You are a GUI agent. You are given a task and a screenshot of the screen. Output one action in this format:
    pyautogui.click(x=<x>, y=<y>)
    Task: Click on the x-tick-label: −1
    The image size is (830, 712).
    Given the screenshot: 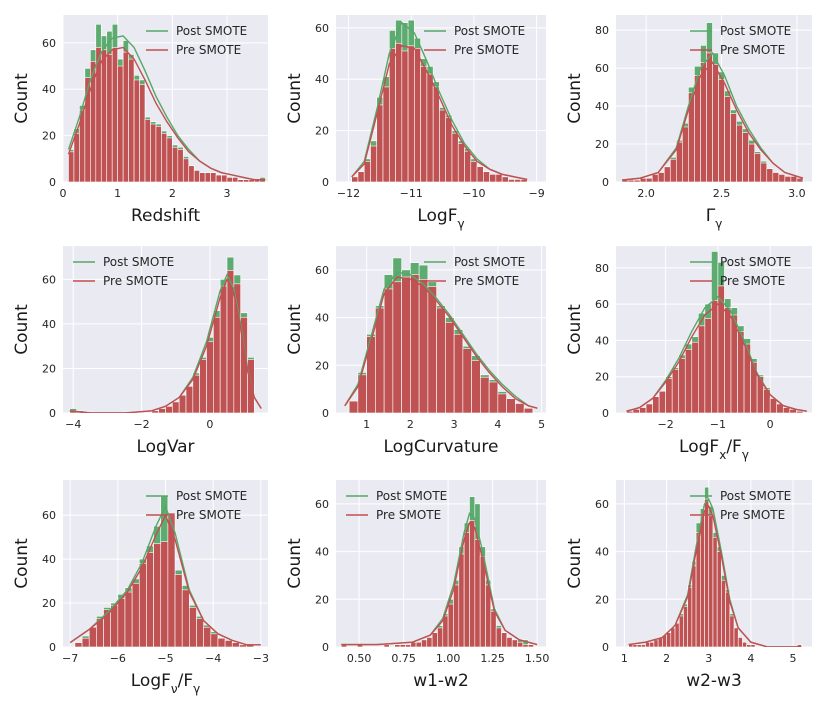 What is the action you would take?
    pyautogui.click(x=718, y=424)
    